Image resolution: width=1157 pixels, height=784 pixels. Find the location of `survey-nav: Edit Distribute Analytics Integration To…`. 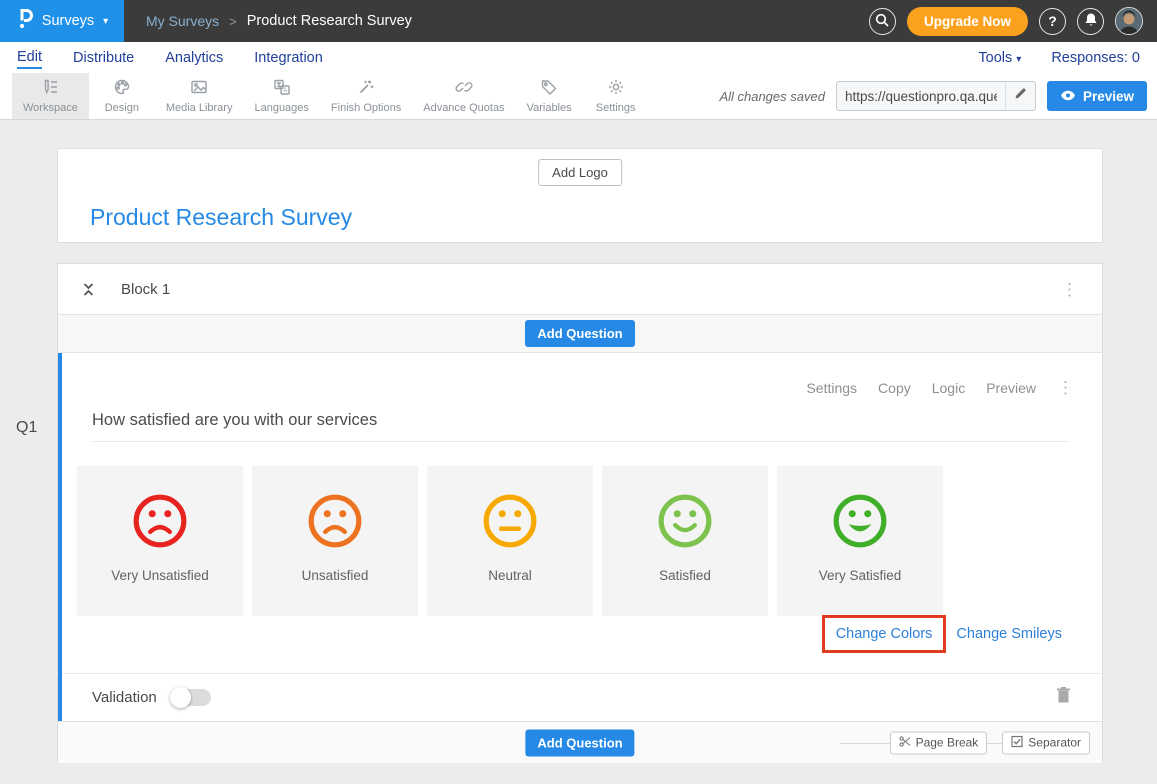

survey-nav: Edit Distribute Analytics Integration To… is located at coordinates (578, 57).